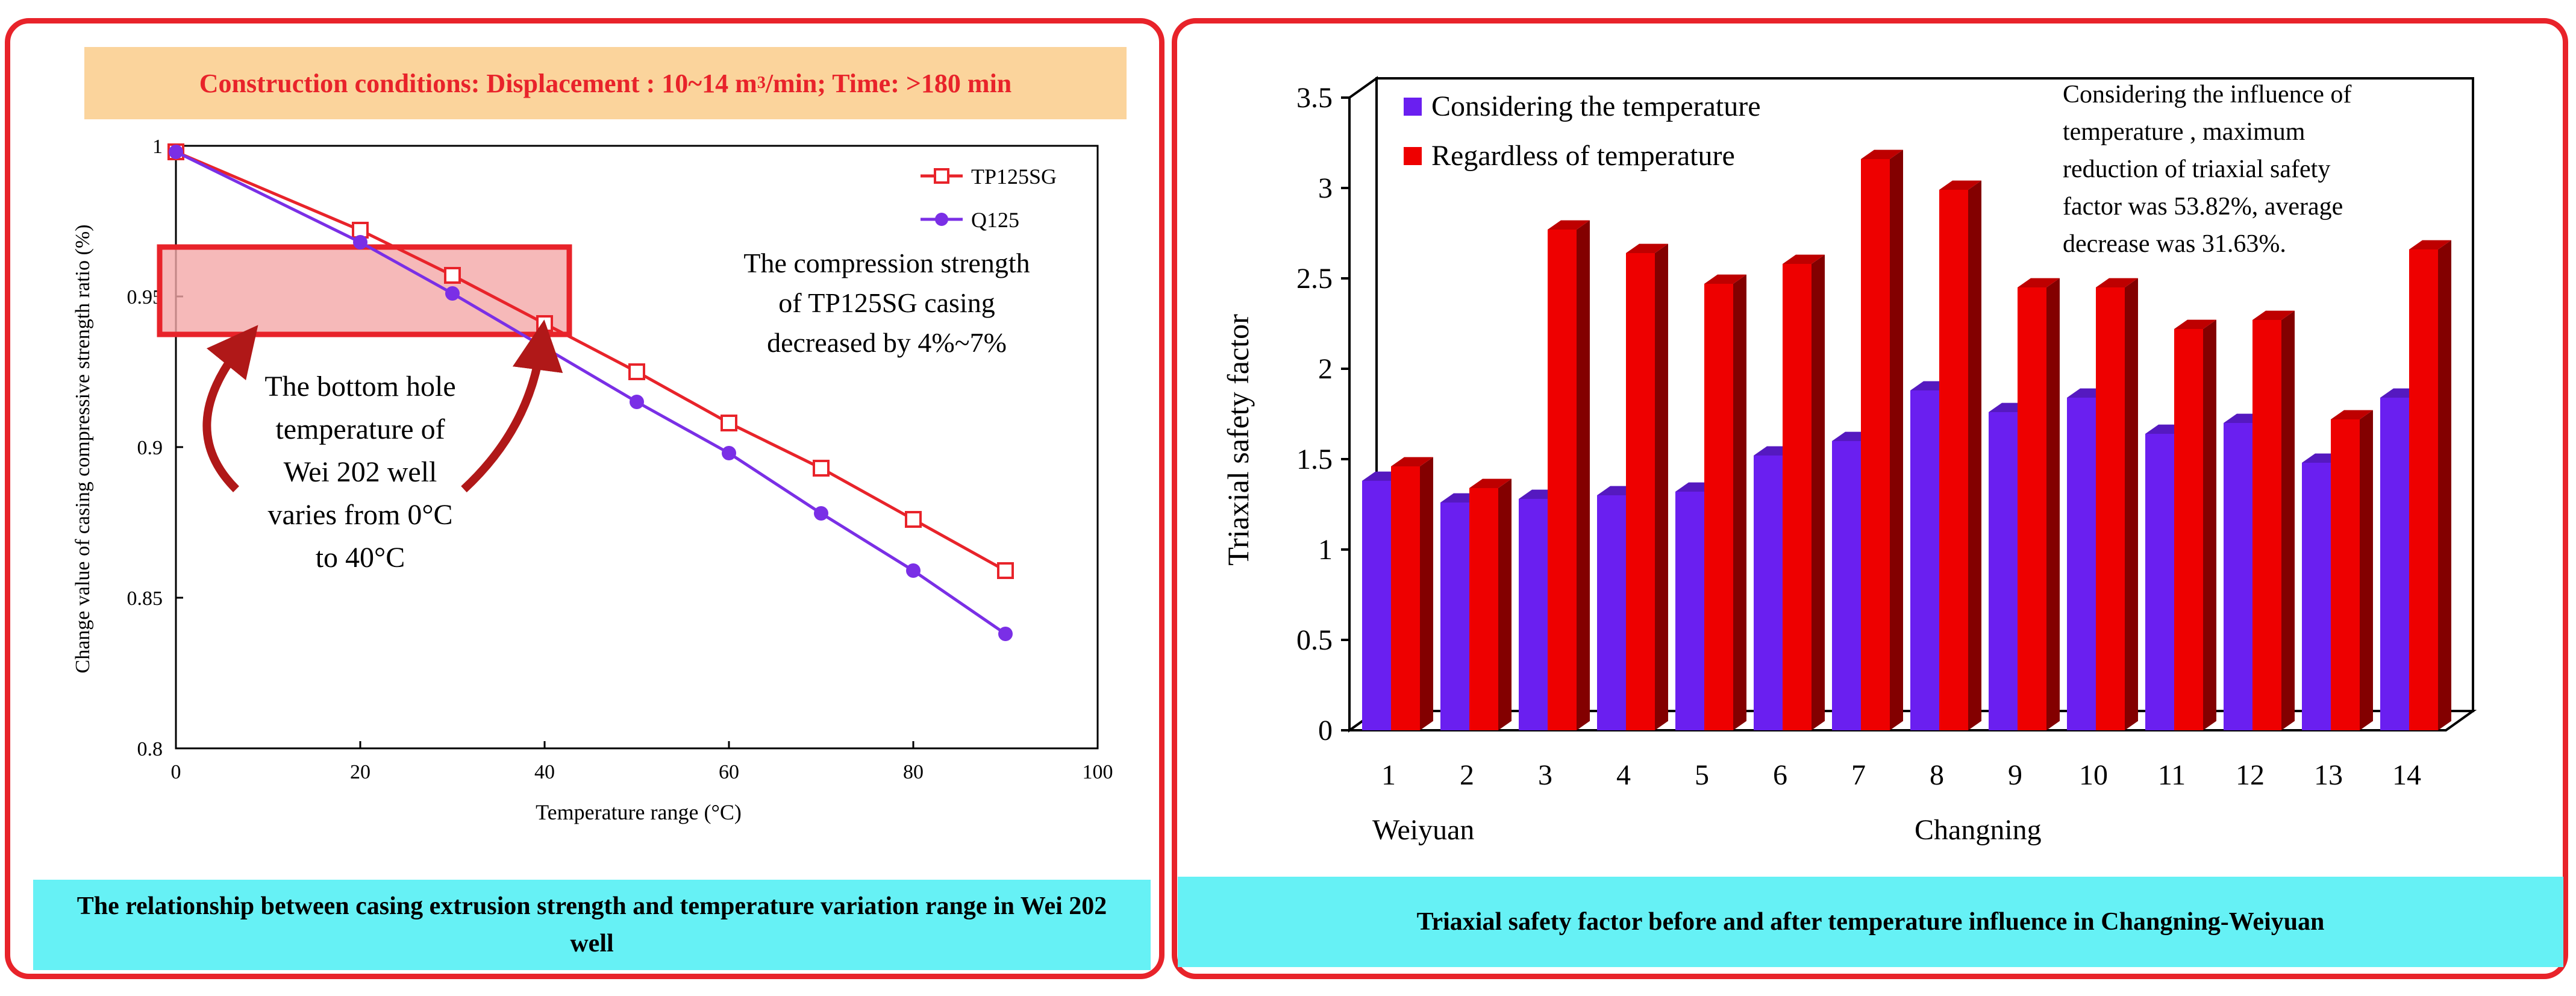  I want to click on strength-annotation-line-2: of TP125SG casing, so click(887, 303).